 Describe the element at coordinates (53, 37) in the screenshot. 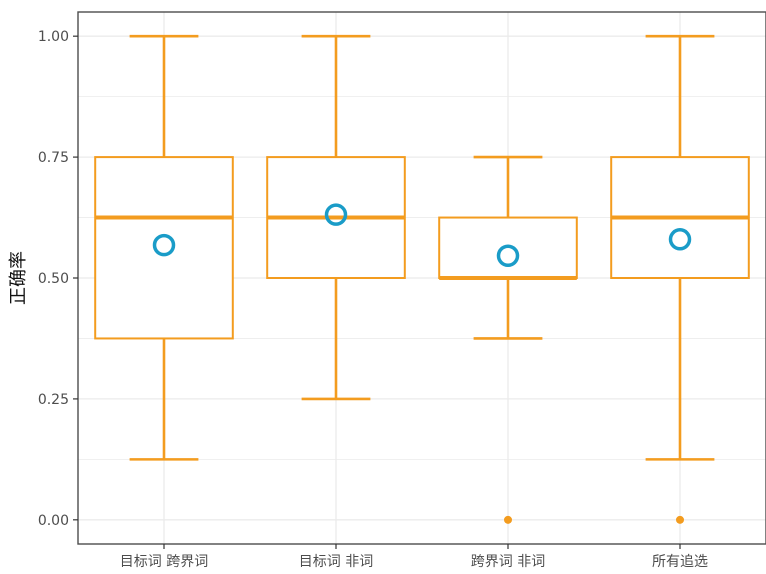

I see `y-tick-label: 1.00` at that location.